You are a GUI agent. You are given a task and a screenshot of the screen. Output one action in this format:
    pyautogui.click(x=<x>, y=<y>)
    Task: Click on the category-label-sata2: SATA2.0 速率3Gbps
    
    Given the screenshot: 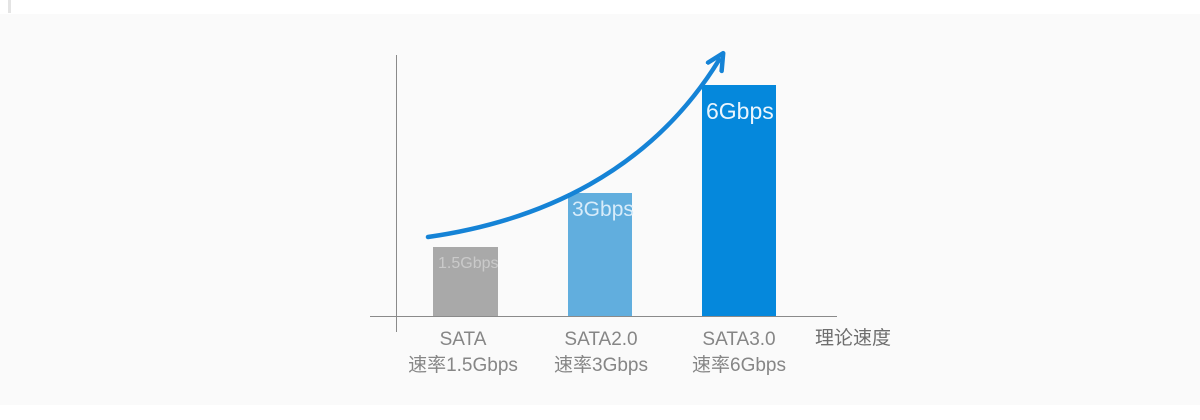 What is the action you would take?
    pyautogui.click(x=601, y=353)
    